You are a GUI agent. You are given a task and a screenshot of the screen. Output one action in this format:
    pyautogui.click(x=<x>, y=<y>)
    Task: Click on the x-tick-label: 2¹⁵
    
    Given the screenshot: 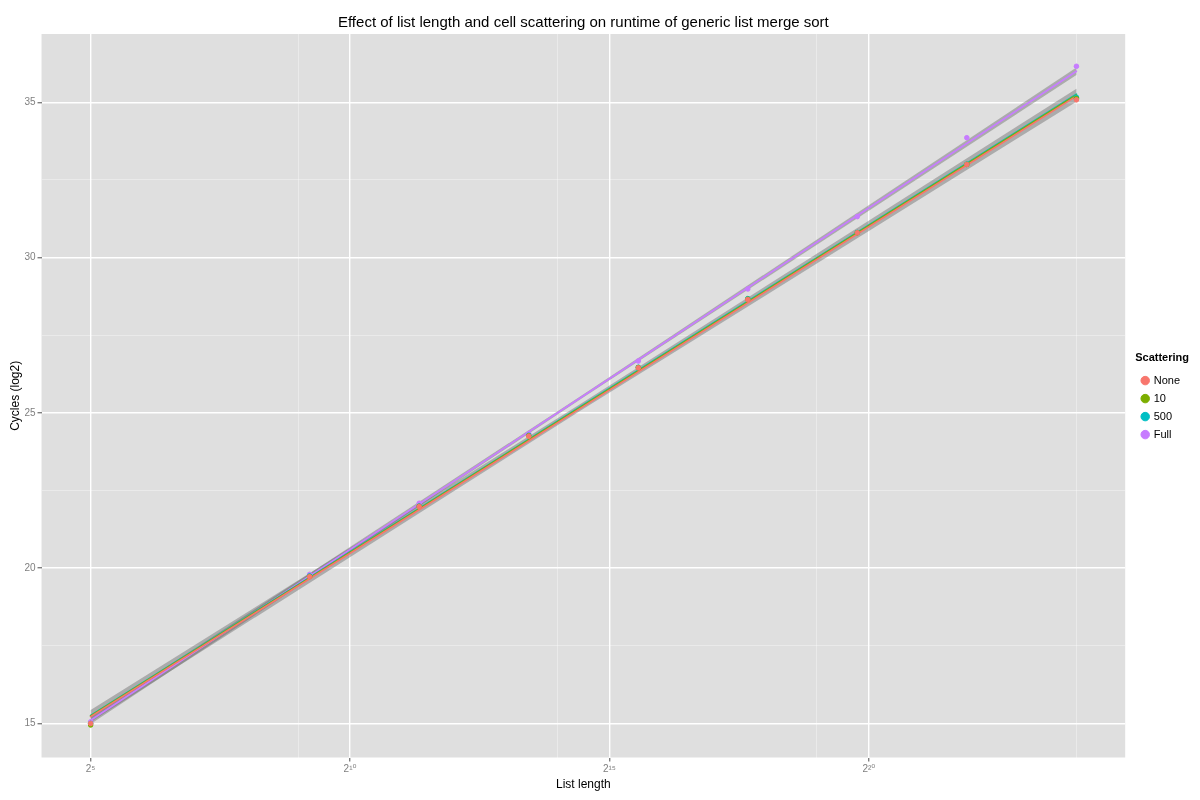 What is the action you would take?
    pyautogui.click(x=609, y=769)
    